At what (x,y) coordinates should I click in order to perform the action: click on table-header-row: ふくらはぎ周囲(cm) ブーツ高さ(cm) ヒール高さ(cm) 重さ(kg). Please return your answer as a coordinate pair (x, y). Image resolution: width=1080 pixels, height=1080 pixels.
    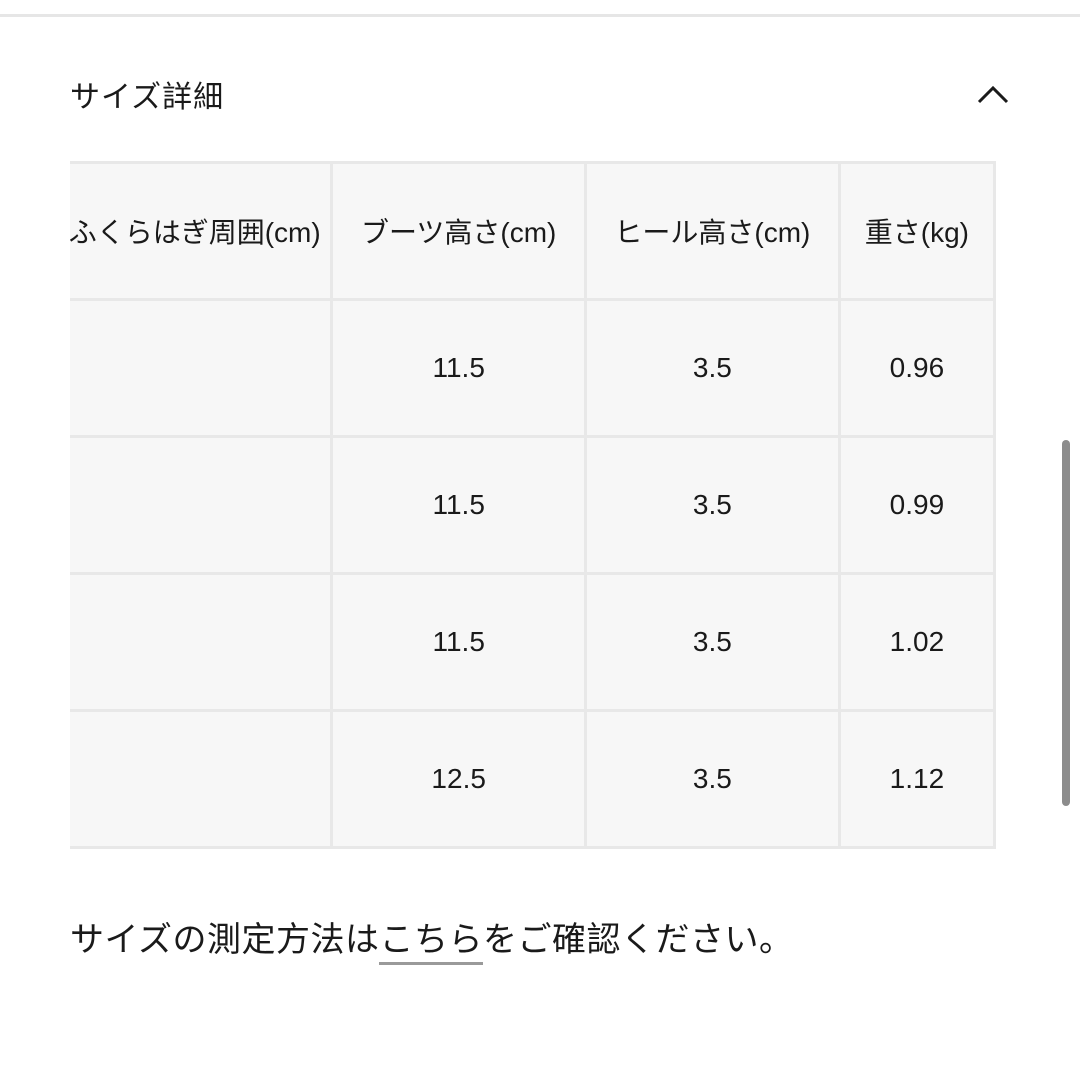
    Looking at the image, I should click on (533, 231).